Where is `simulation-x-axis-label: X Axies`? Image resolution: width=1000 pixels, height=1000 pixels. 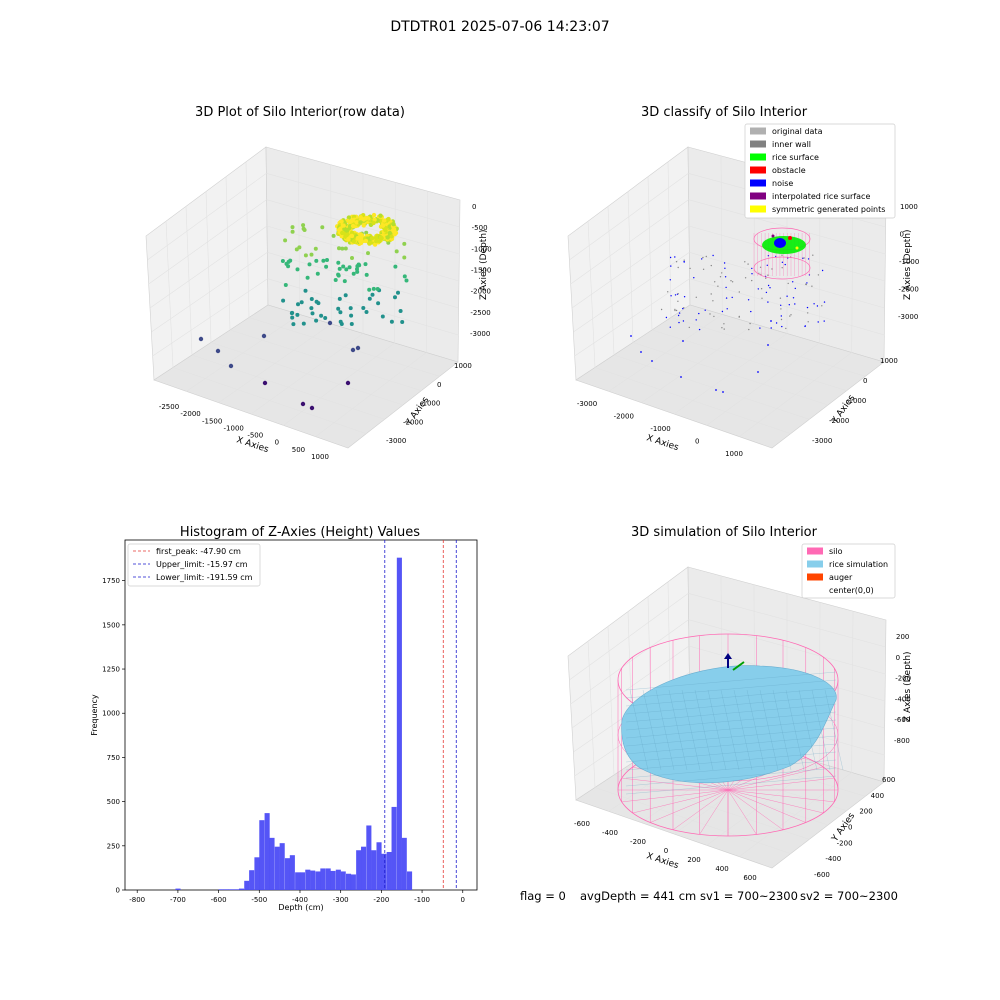 simulation-x-axis-label: X Axies is located at coordinates (662, 861).